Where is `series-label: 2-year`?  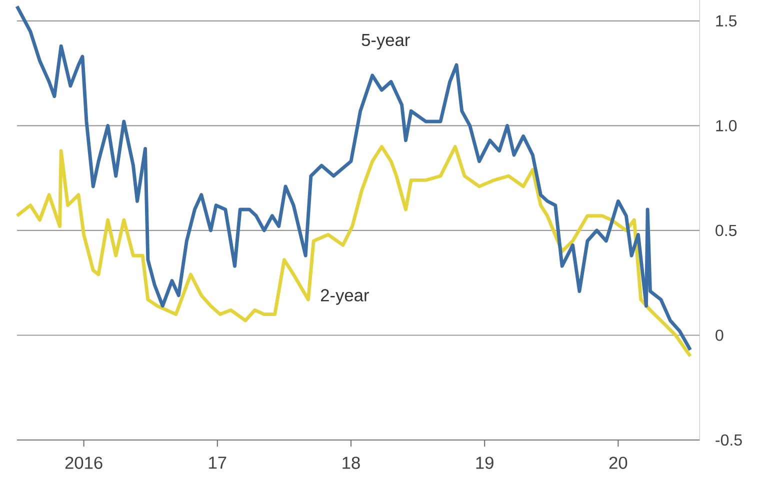
series-label: 2-year is located at coordinates (344, 297).